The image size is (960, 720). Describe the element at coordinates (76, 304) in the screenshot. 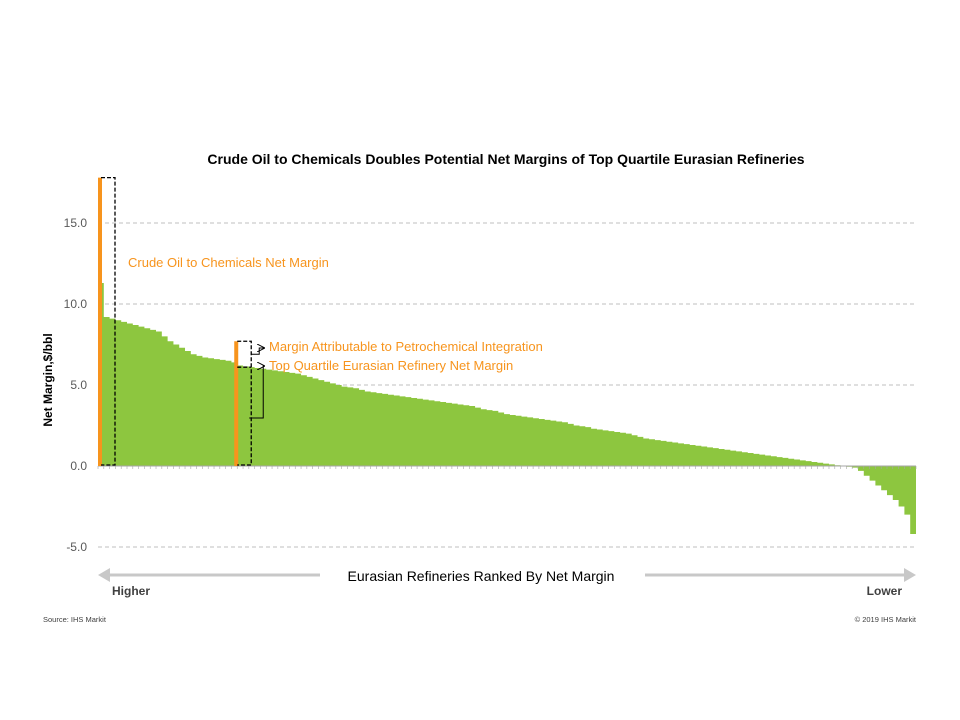

I see `y-tick-label: 10.0` at that location.